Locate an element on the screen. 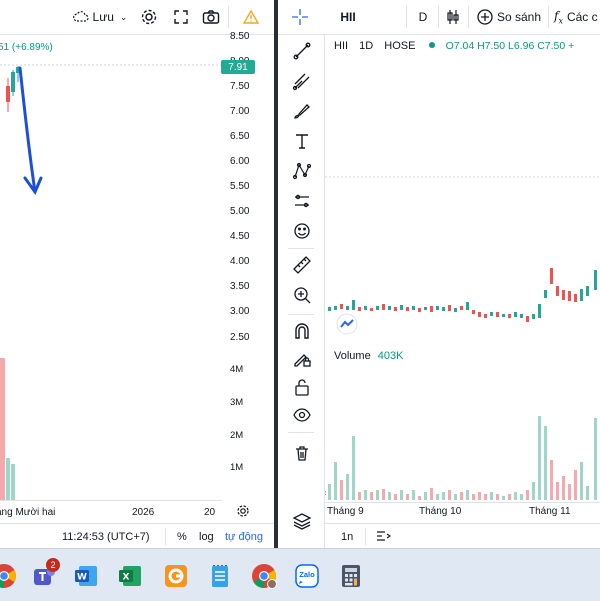  word-icon: W is located at coordinates (86, 576).